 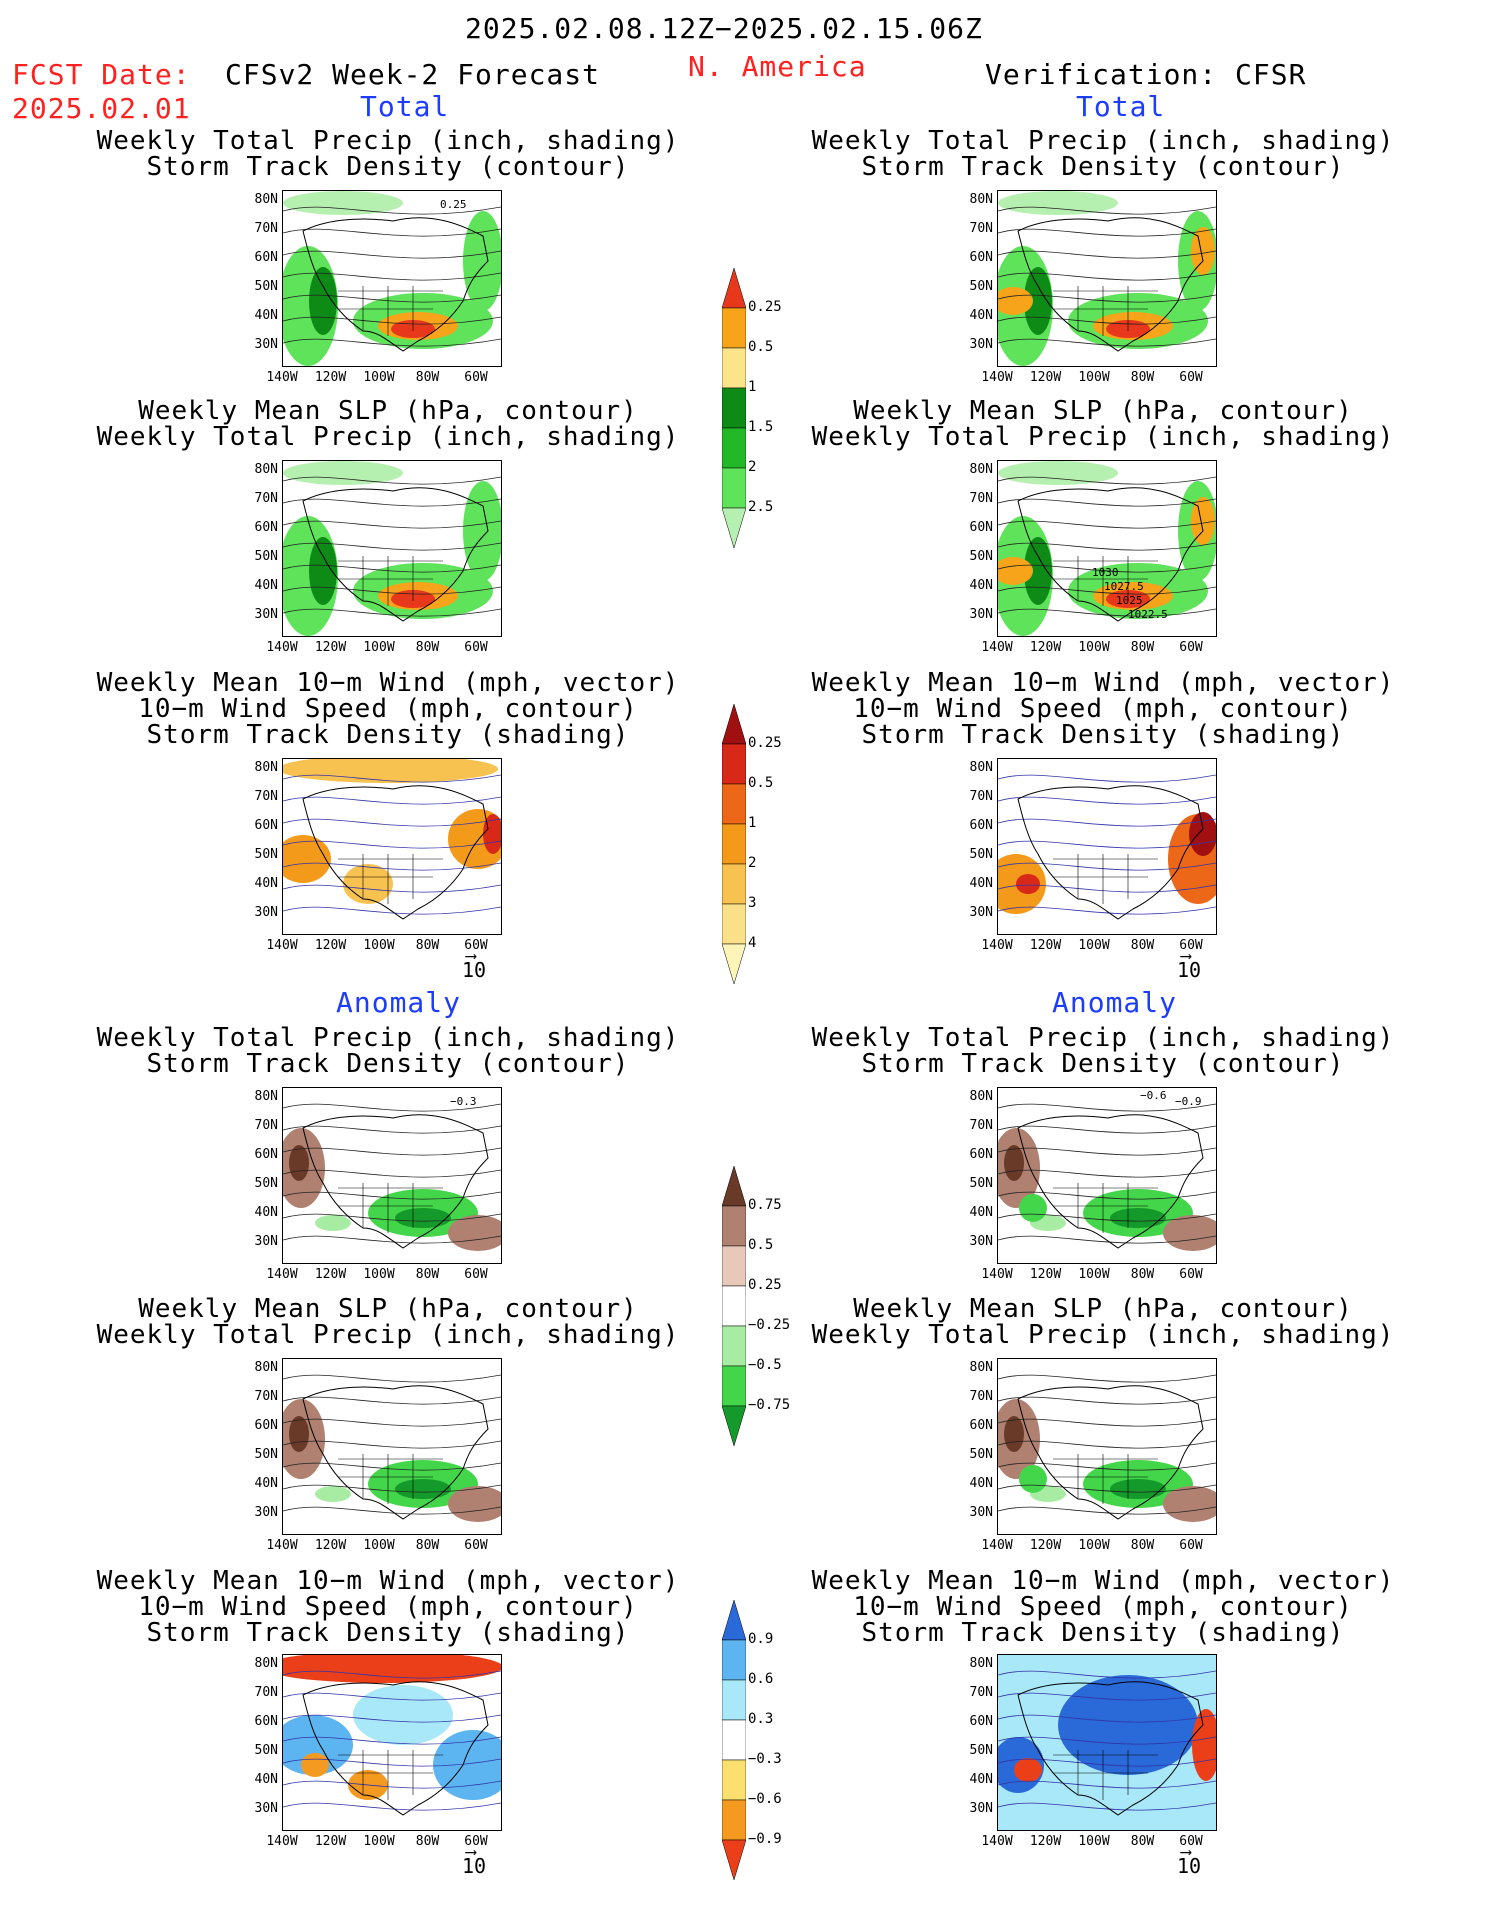 What do you see at coordinates (476, 377) in the screenshot?
I see `lon-tick-label: 60W` at bounding box center [476, 377].